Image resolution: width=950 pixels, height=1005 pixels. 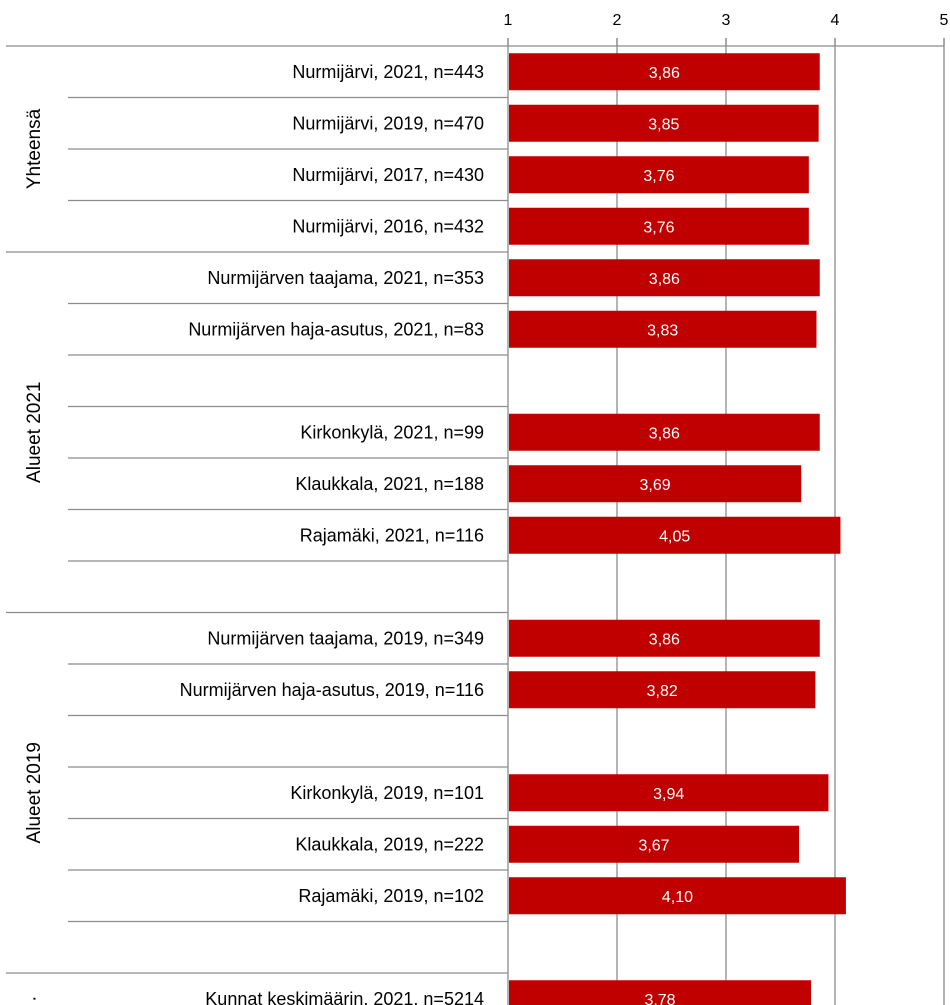 What do you see at coordinates (392, 432) in the screenshot?
I see `category-label: Kirkonkylä, 2021, n=99` at bounding box center [392, 432].